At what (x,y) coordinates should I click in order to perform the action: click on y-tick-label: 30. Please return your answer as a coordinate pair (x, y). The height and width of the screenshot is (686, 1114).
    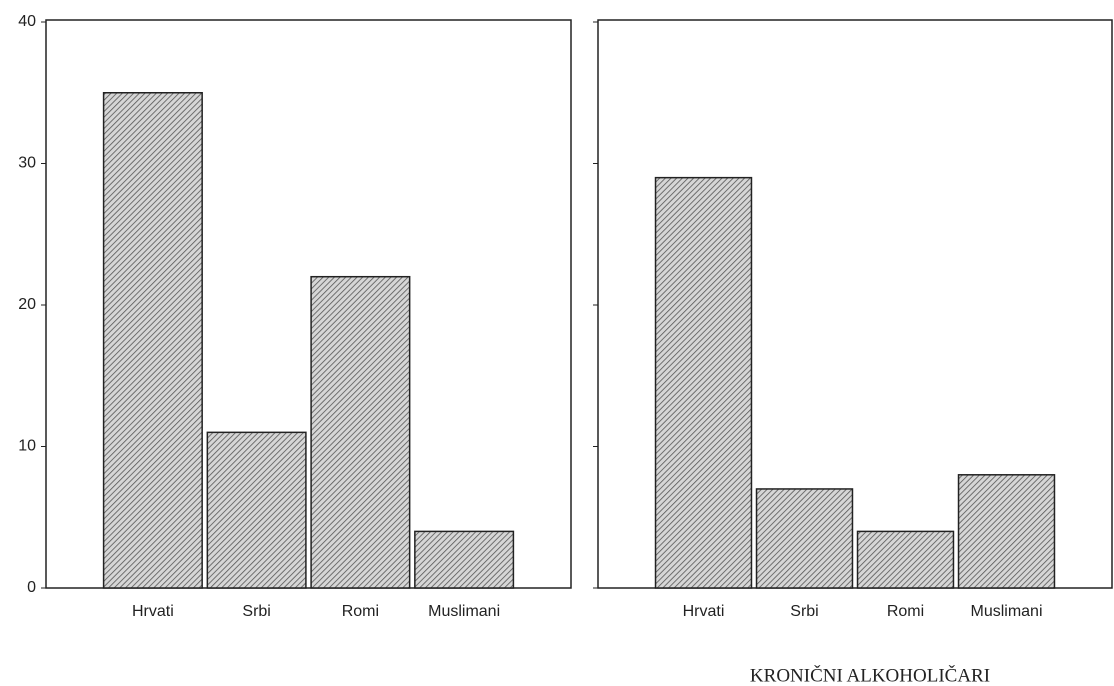
    Looking at the image, I should click on (27, 163).